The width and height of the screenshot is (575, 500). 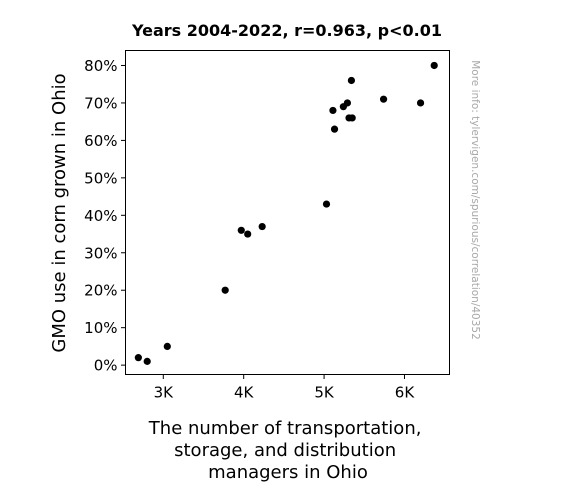 I want to click on x-axis: 3K 4K 5K 6K, so click(x=285, y=388).